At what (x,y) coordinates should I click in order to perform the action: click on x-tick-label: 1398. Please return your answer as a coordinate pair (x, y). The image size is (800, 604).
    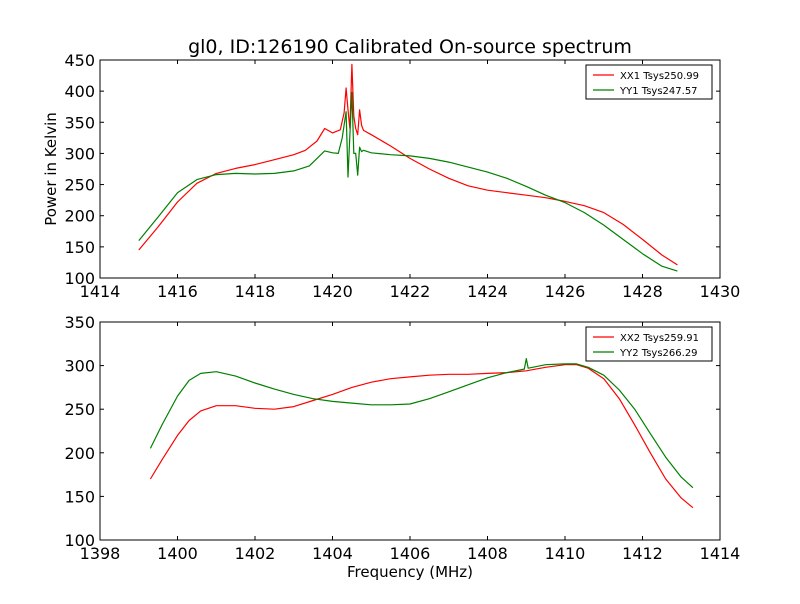
    Looking at the image, I should click on (100, 553).